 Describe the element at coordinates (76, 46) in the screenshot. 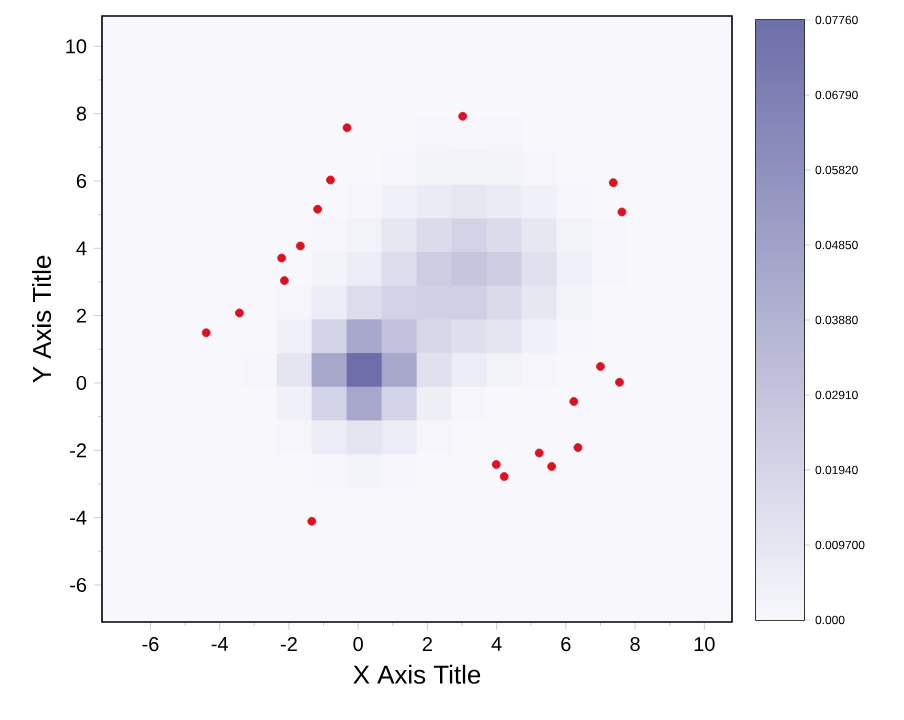

I see `y-tick-label: 10` at that location.